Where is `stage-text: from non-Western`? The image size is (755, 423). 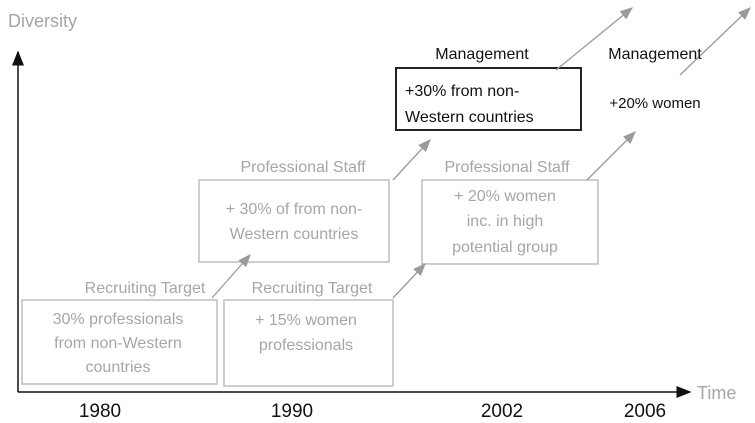 stage-text: from non-Western is located at coordinates (118, 343).